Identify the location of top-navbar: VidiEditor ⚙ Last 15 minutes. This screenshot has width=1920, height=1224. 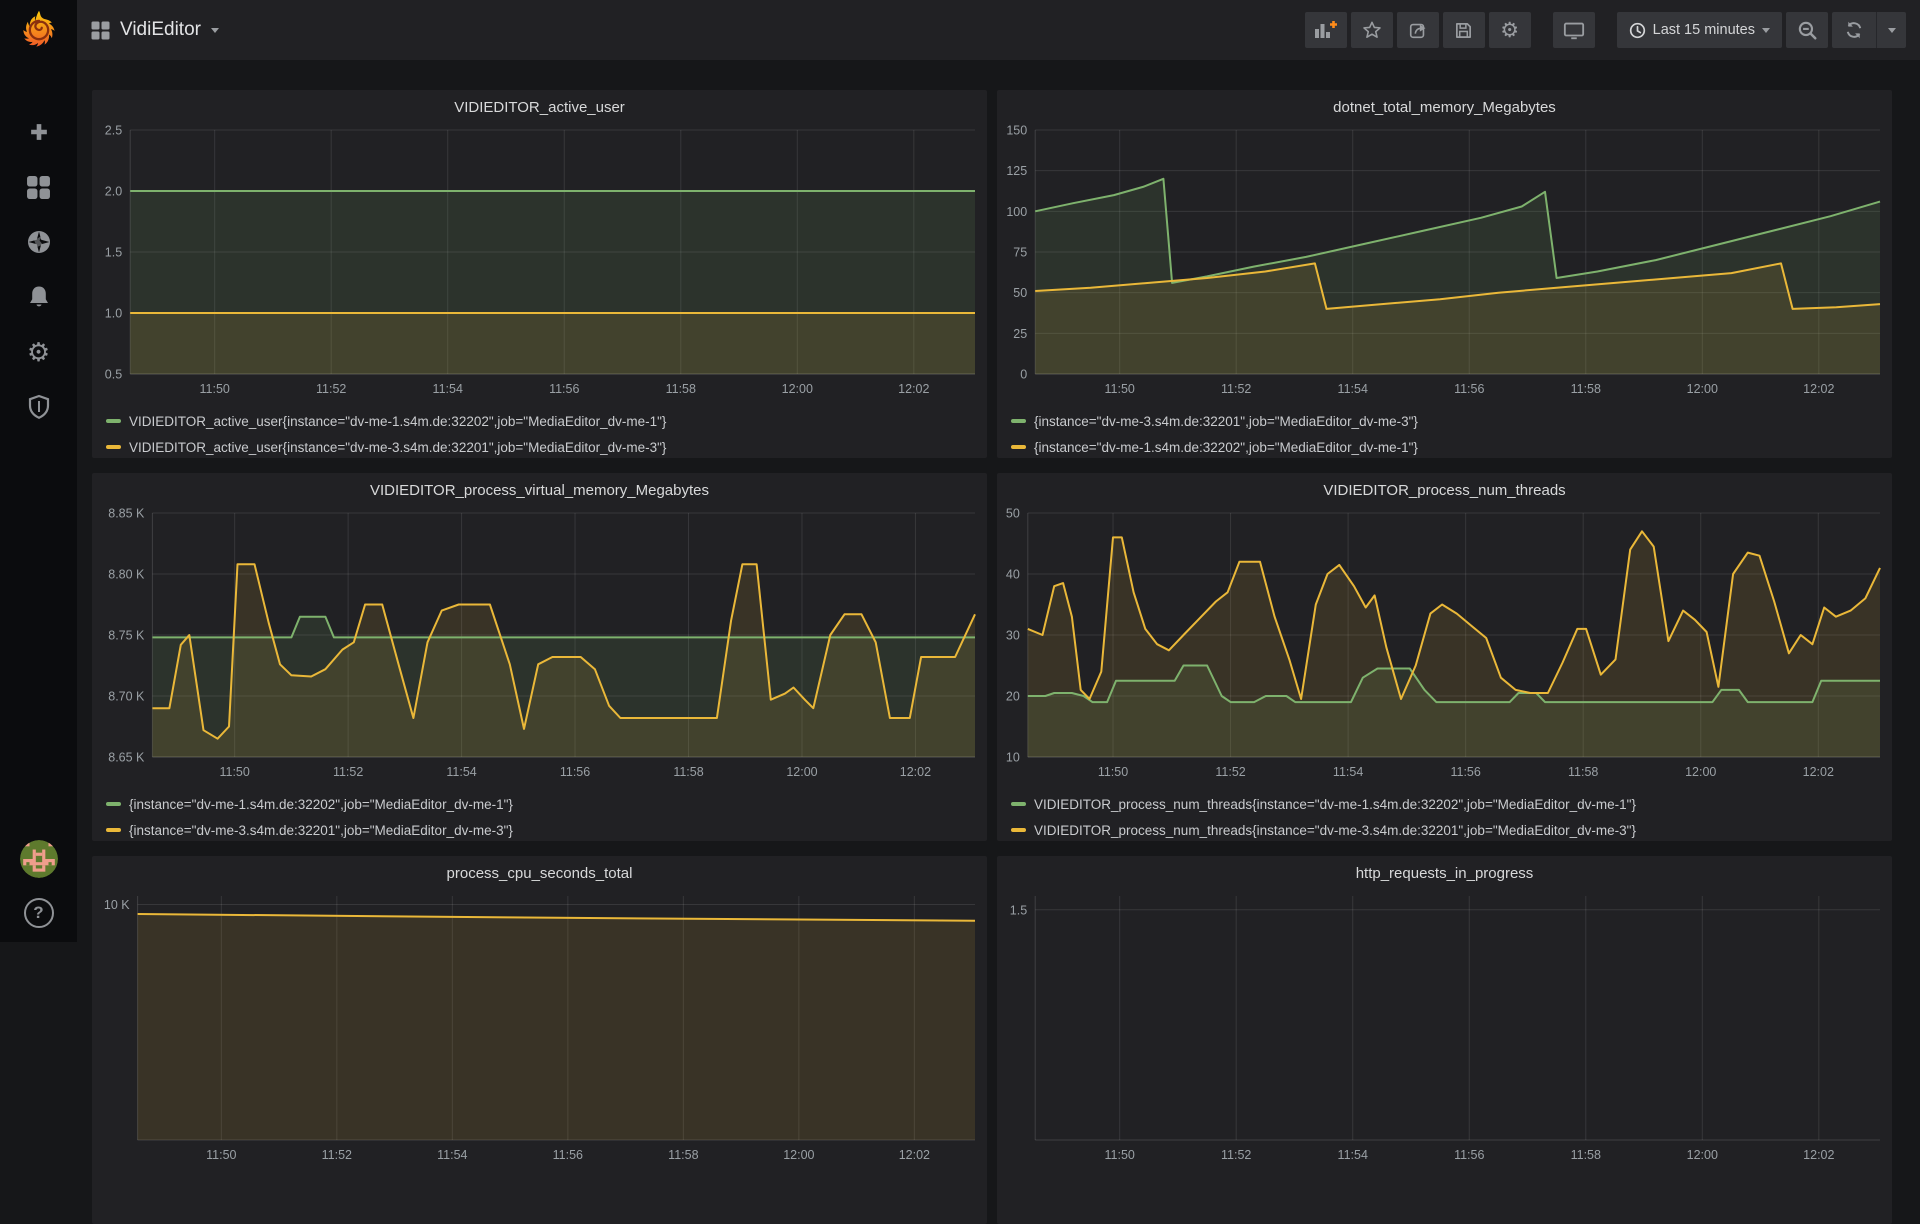
(998, 30).